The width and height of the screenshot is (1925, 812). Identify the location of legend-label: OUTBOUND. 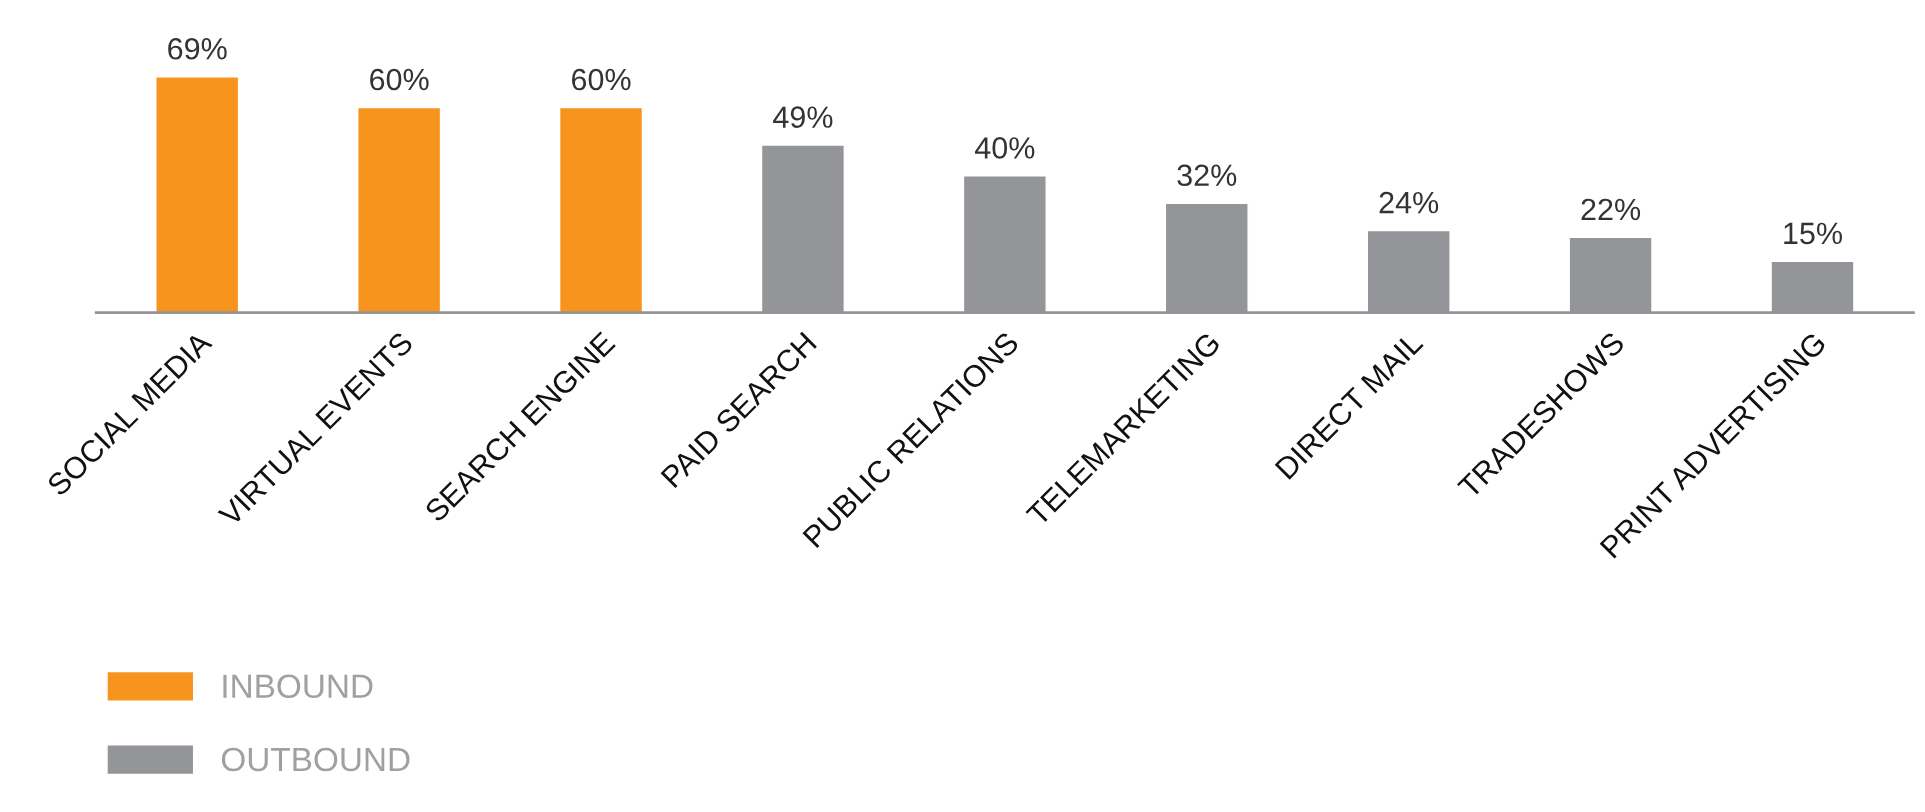
(315, 759).